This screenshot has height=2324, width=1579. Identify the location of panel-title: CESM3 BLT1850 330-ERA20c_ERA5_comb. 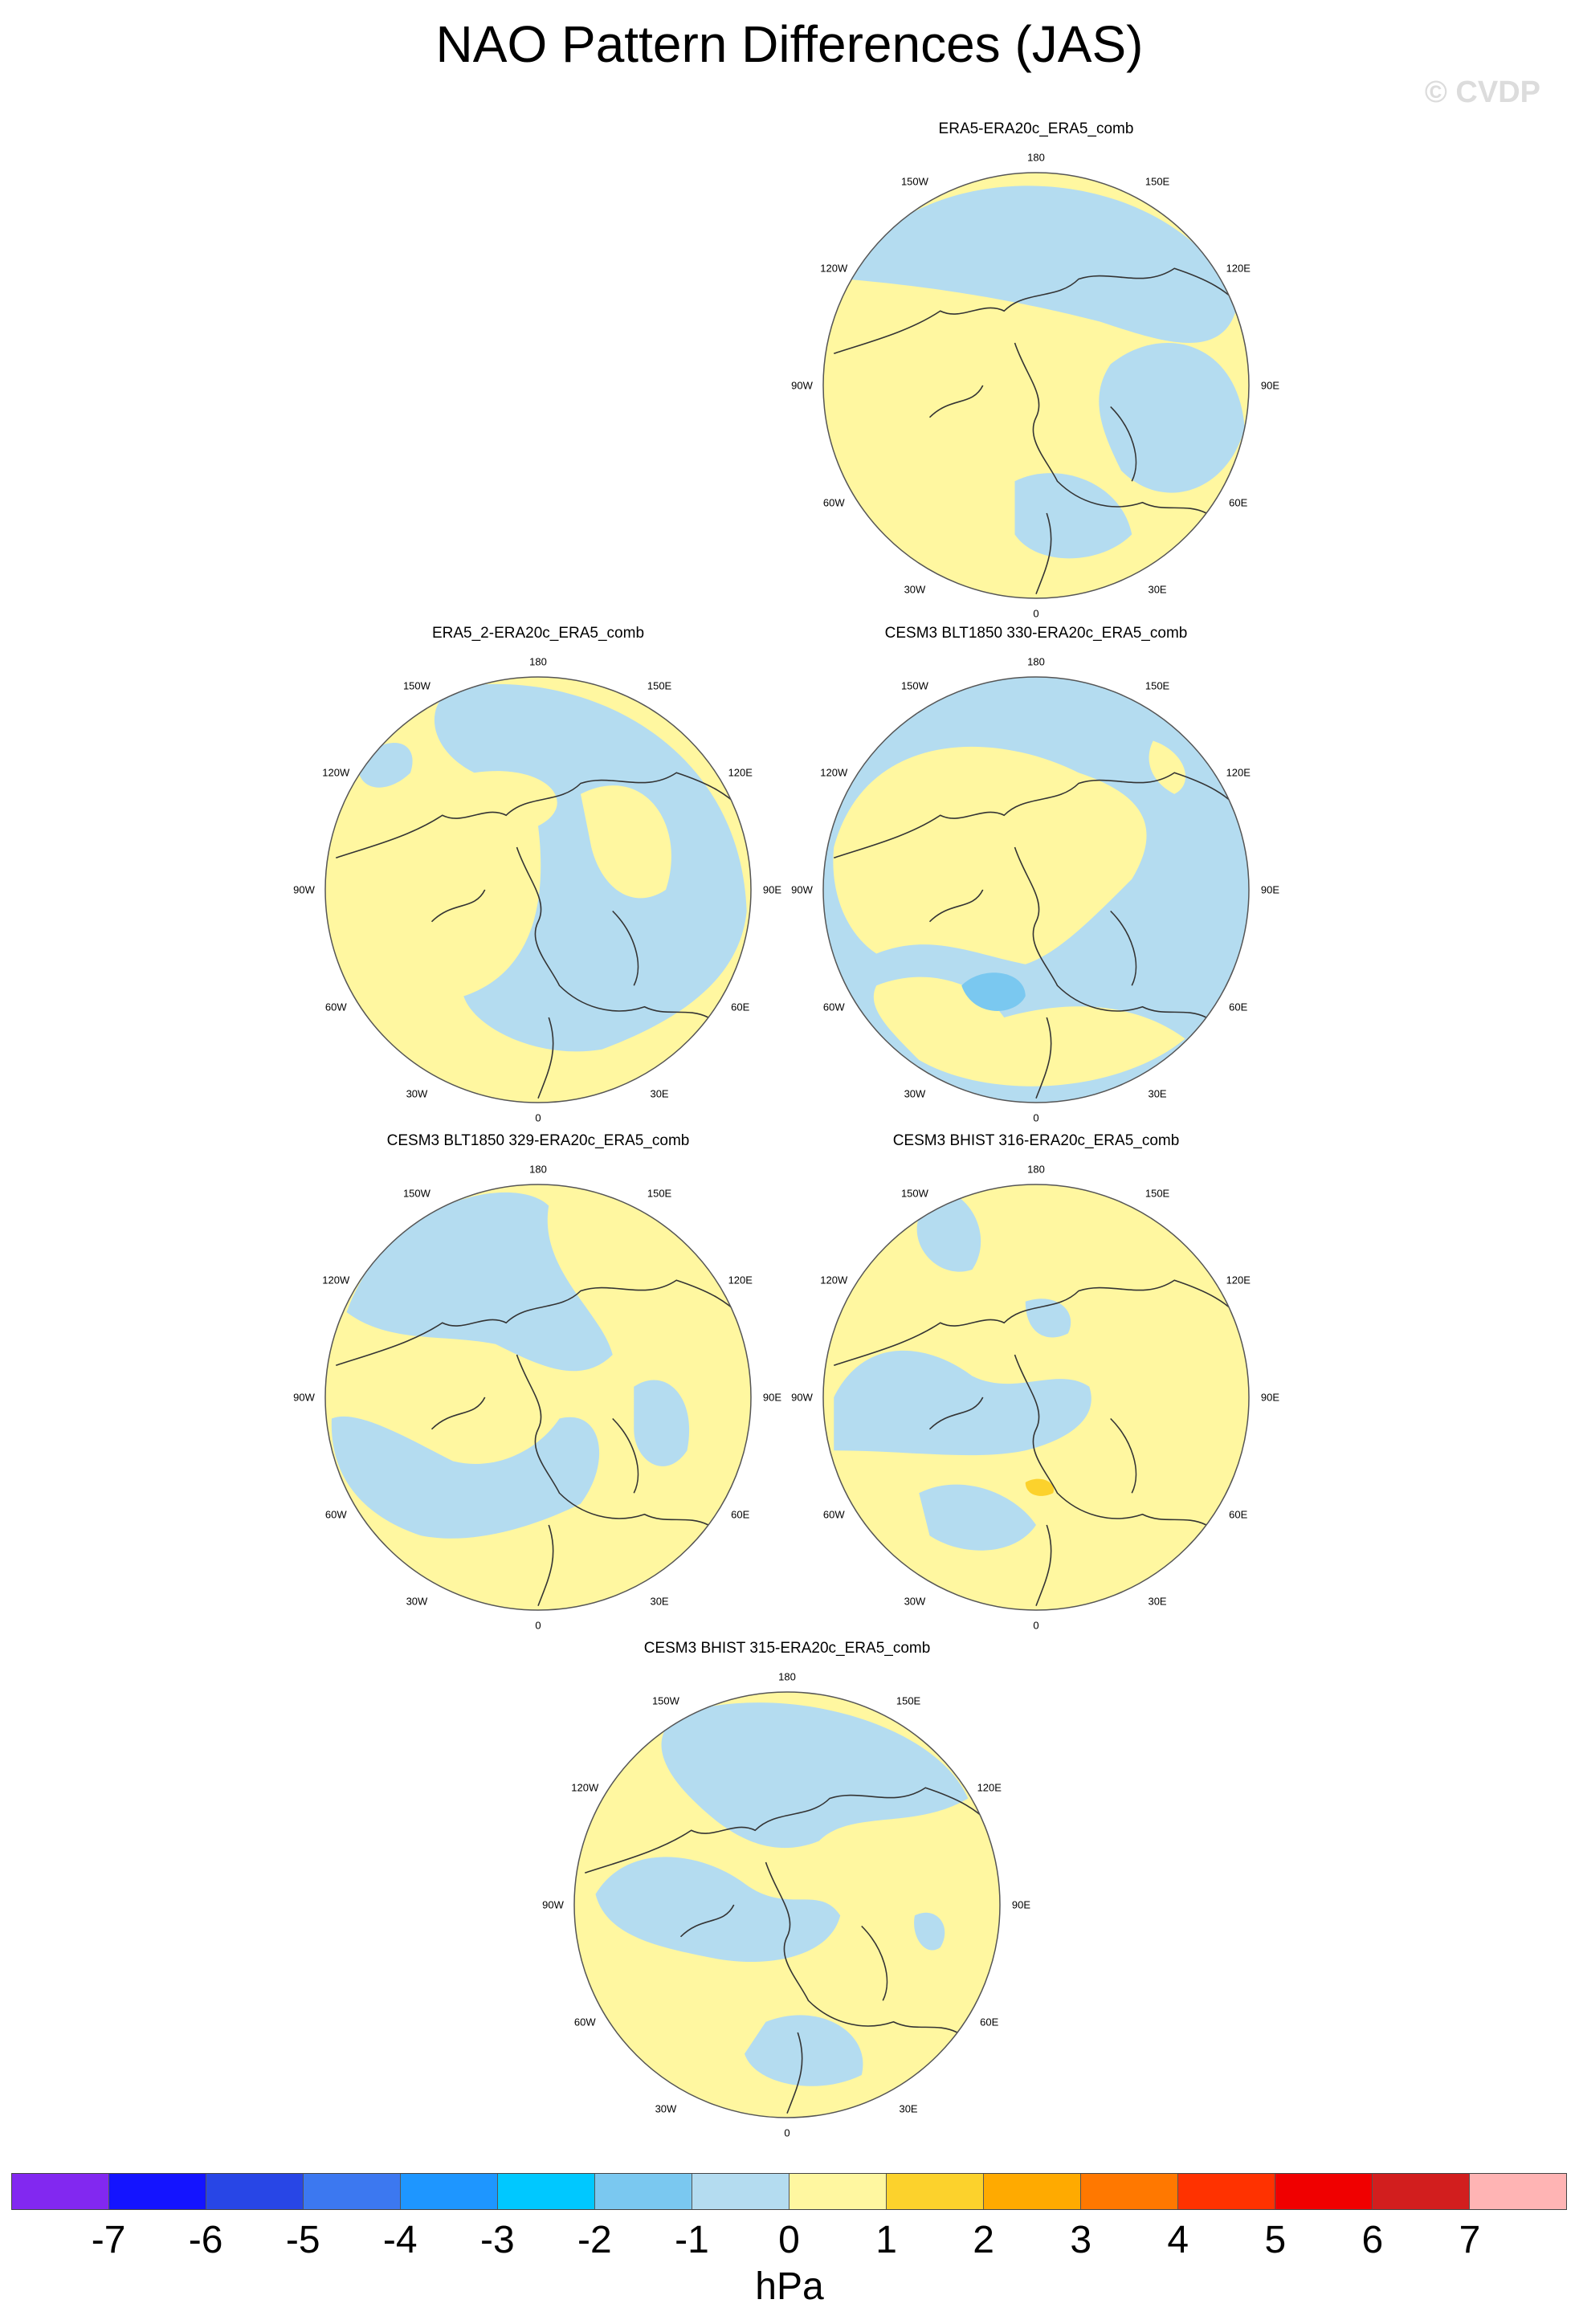
(1036, 634).